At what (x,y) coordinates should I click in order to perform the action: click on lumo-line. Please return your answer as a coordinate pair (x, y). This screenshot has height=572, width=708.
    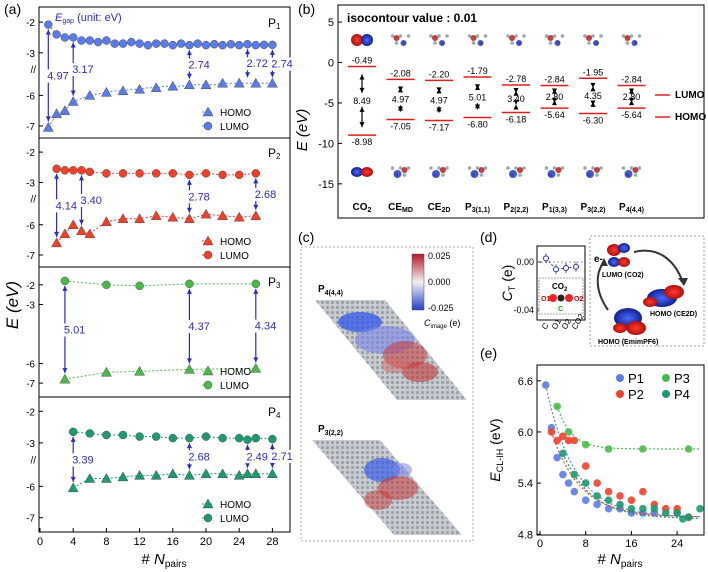
    Looking at the image, I should click on (156, 172).